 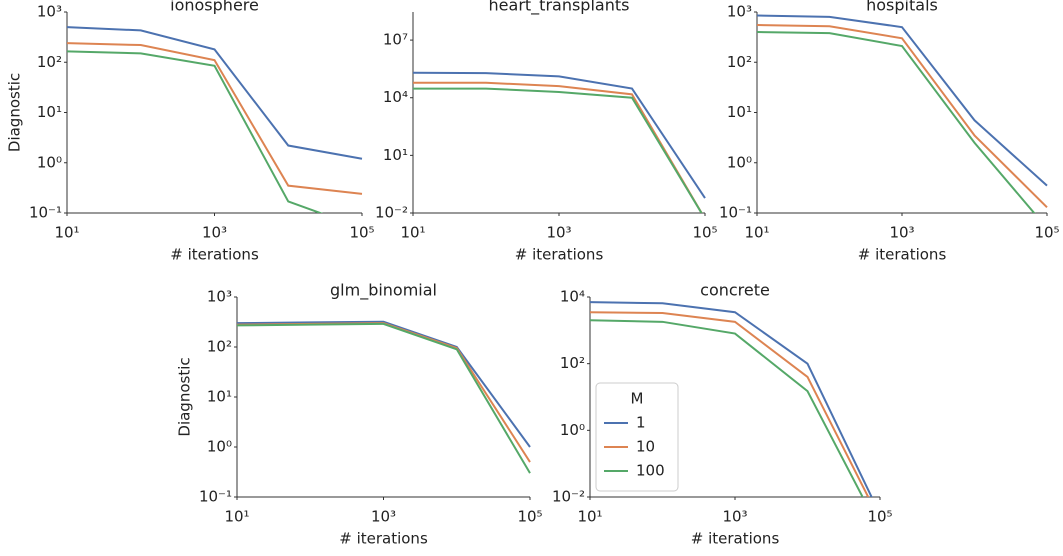 What do you see at coordinates (650, 471) in the screenshot?
I see `legend-label: 100` at bounding box center [650, 471].